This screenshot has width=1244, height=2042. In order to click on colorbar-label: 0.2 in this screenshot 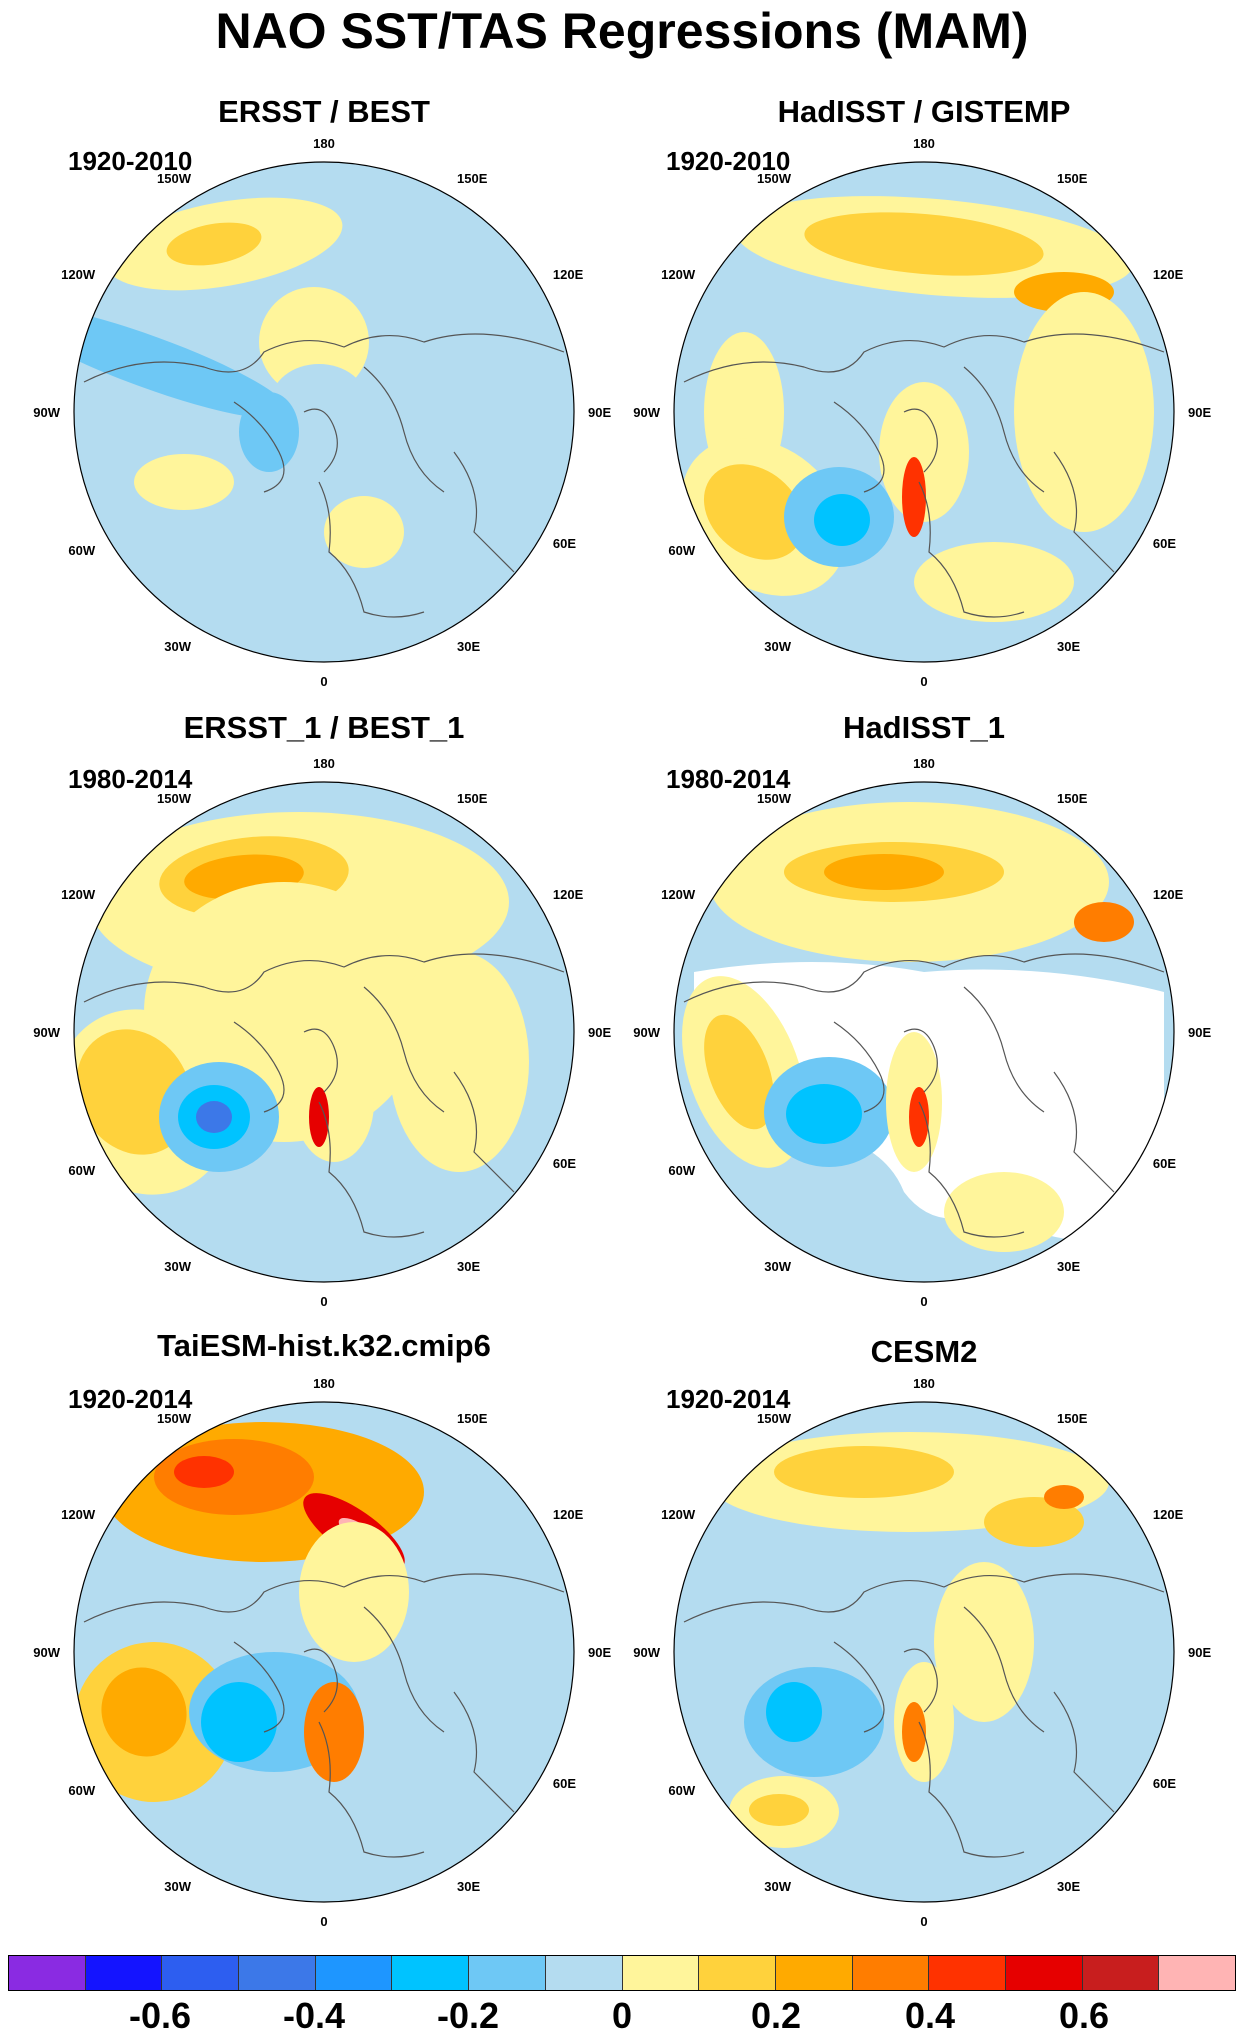, I will do `click(776, 2015)`.